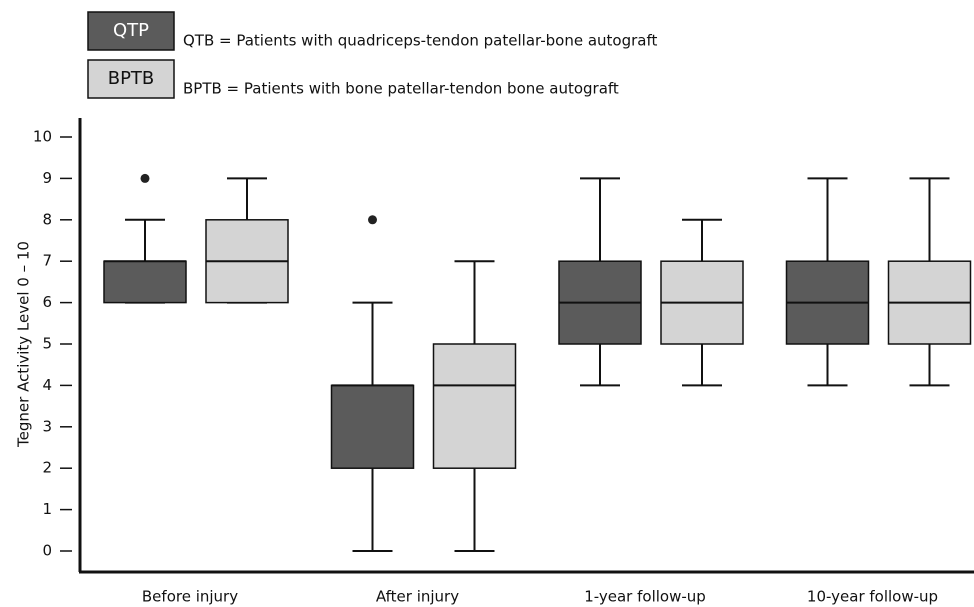  I want to click on x-tick-label: 1-year follow-up, so click(645, 597).